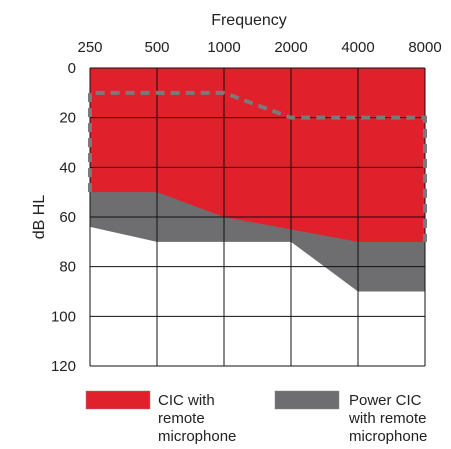  Describe the element at coordinates (63, 366) in the screenshot. I see `y-tick-label-6: 120` at that location.